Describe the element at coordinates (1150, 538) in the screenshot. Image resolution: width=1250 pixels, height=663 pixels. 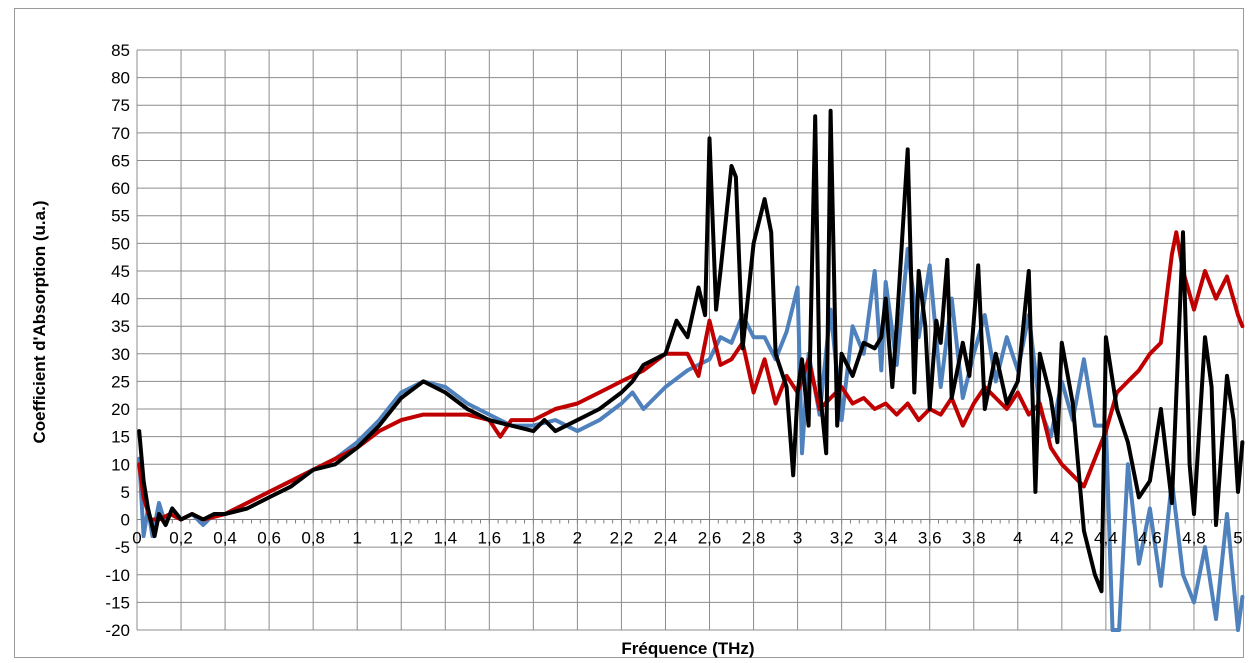
I see `x-tick-label: 4,6` at that location.